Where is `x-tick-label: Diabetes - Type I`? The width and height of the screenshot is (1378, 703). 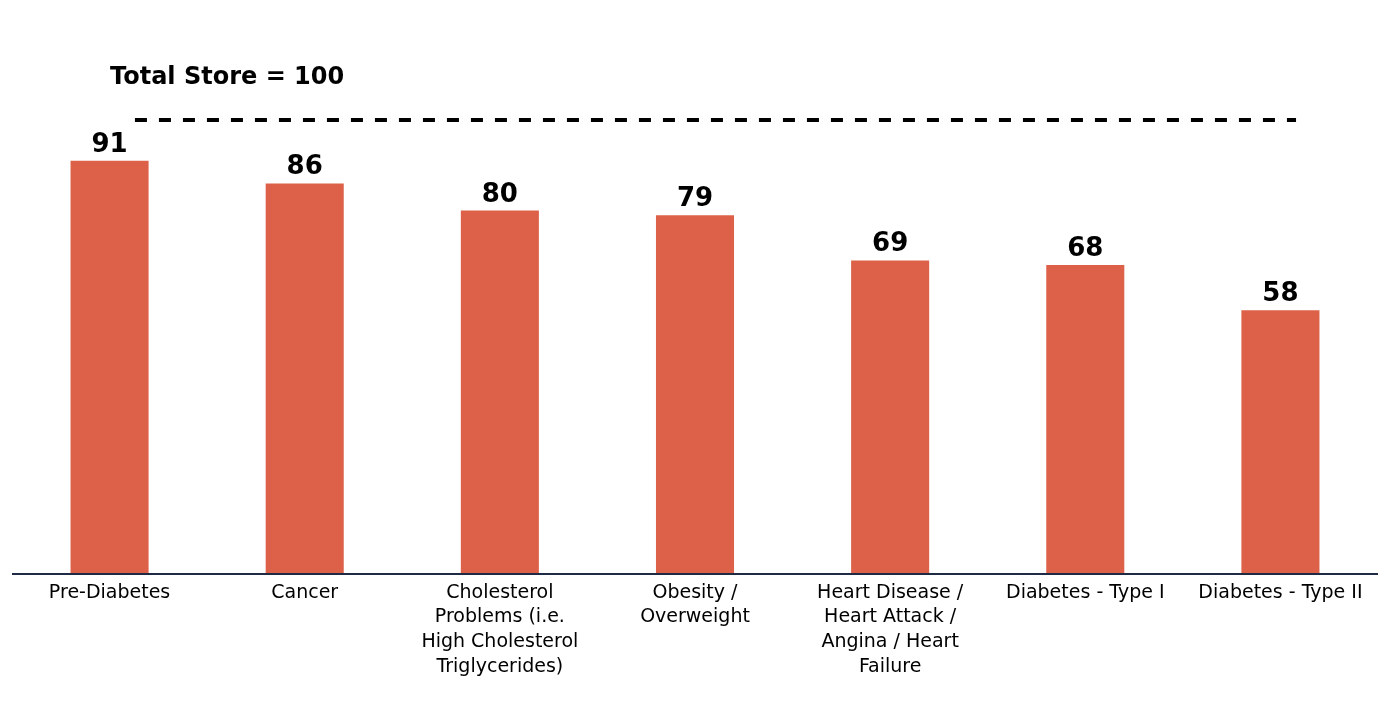
x-tick-label: Diabetes - Type I is located at coordinates (1085, 590).